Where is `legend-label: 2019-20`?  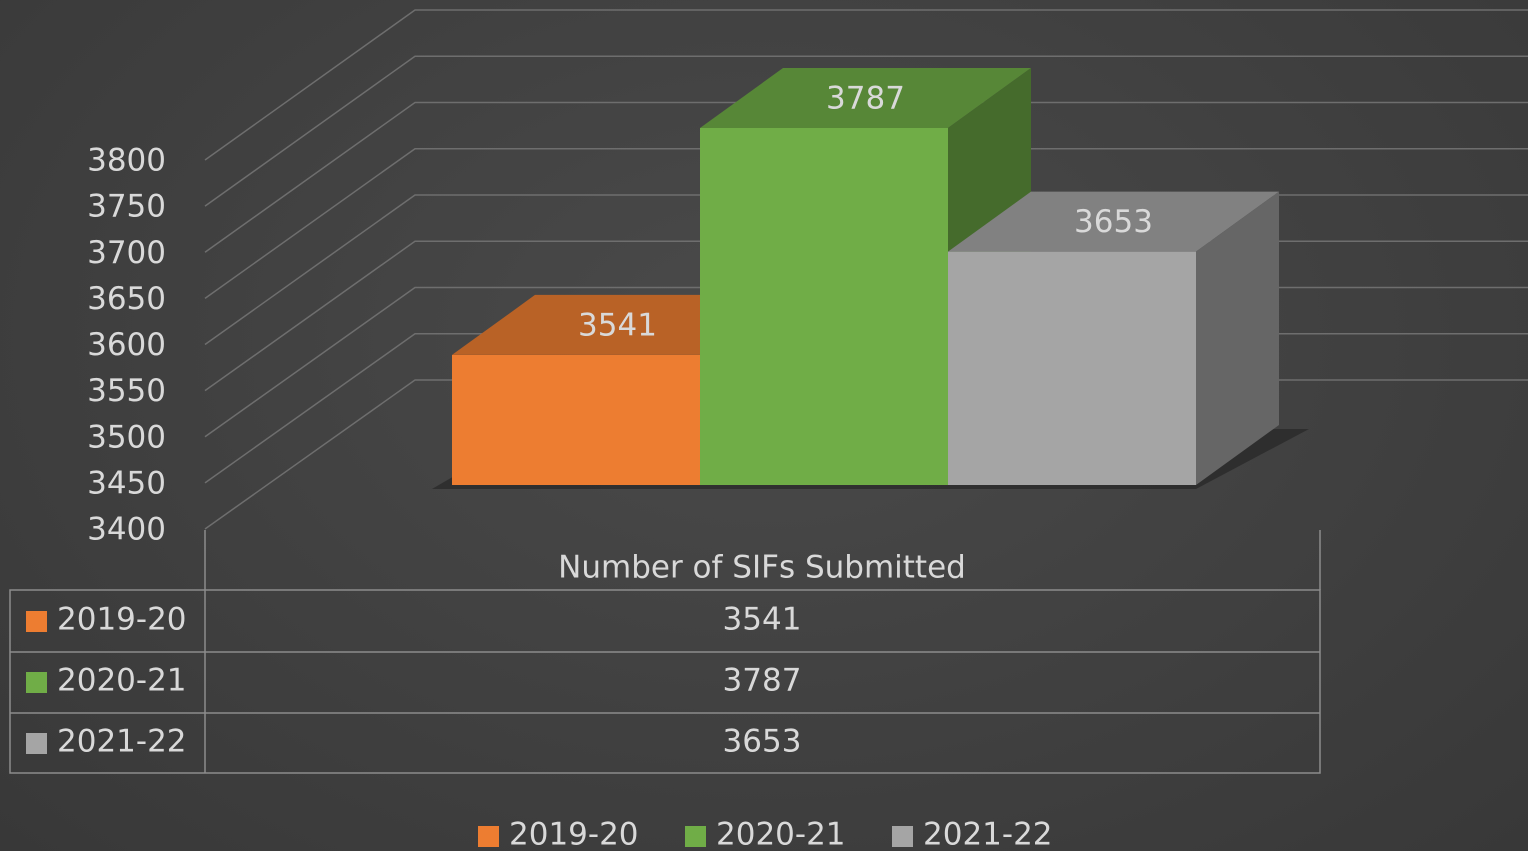 legend-label: 2019-20 is located at coordinates (574, 834).